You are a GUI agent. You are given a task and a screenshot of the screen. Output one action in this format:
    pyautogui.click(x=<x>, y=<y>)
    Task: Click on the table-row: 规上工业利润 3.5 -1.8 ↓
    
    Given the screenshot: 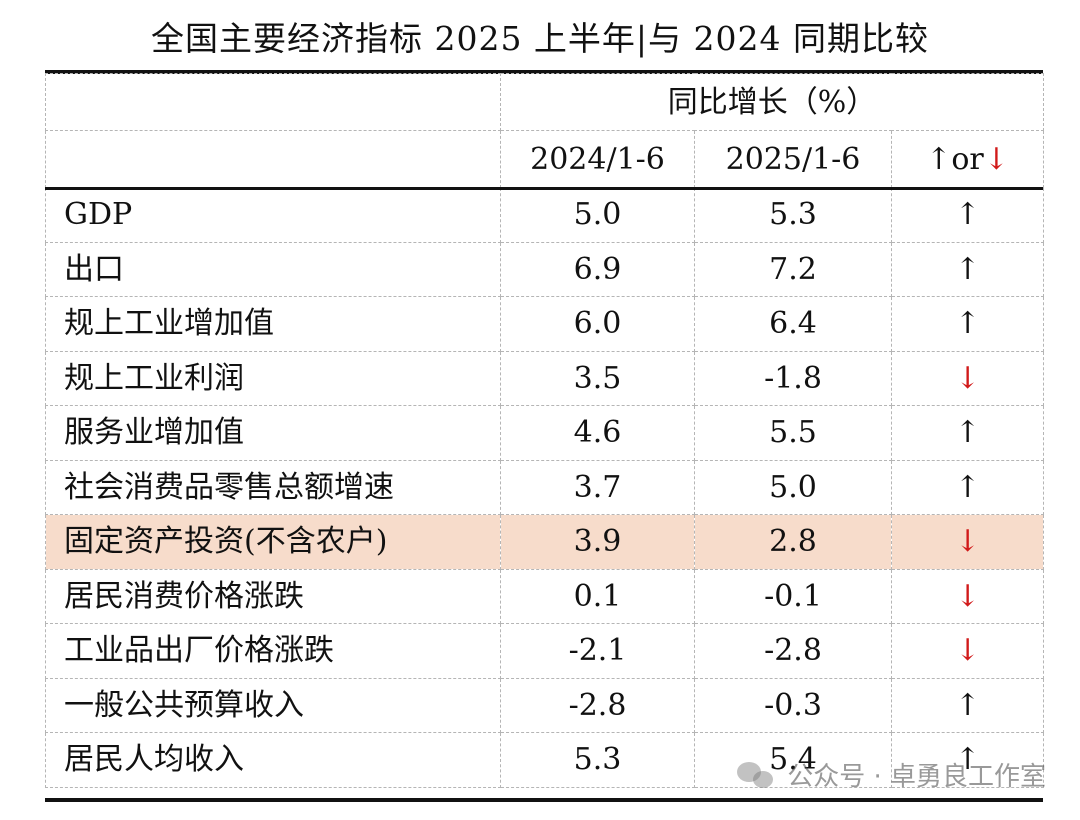 What is the action you would take?
    pyautogui.click(x=545, y=378)
    